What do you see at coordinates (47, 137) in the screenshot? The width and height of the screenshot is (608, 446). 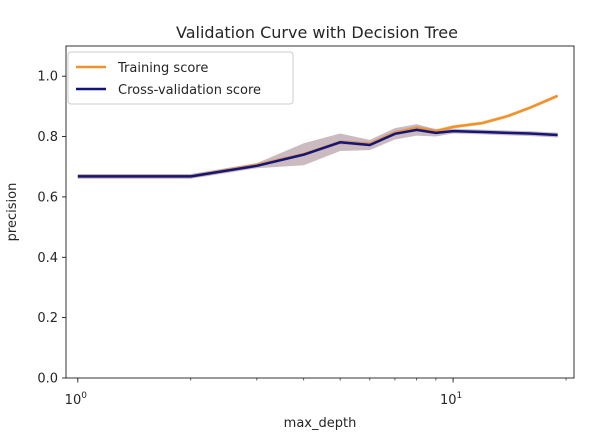 I see `y-tick-label: 0.8` at bounding box center [47, 137].